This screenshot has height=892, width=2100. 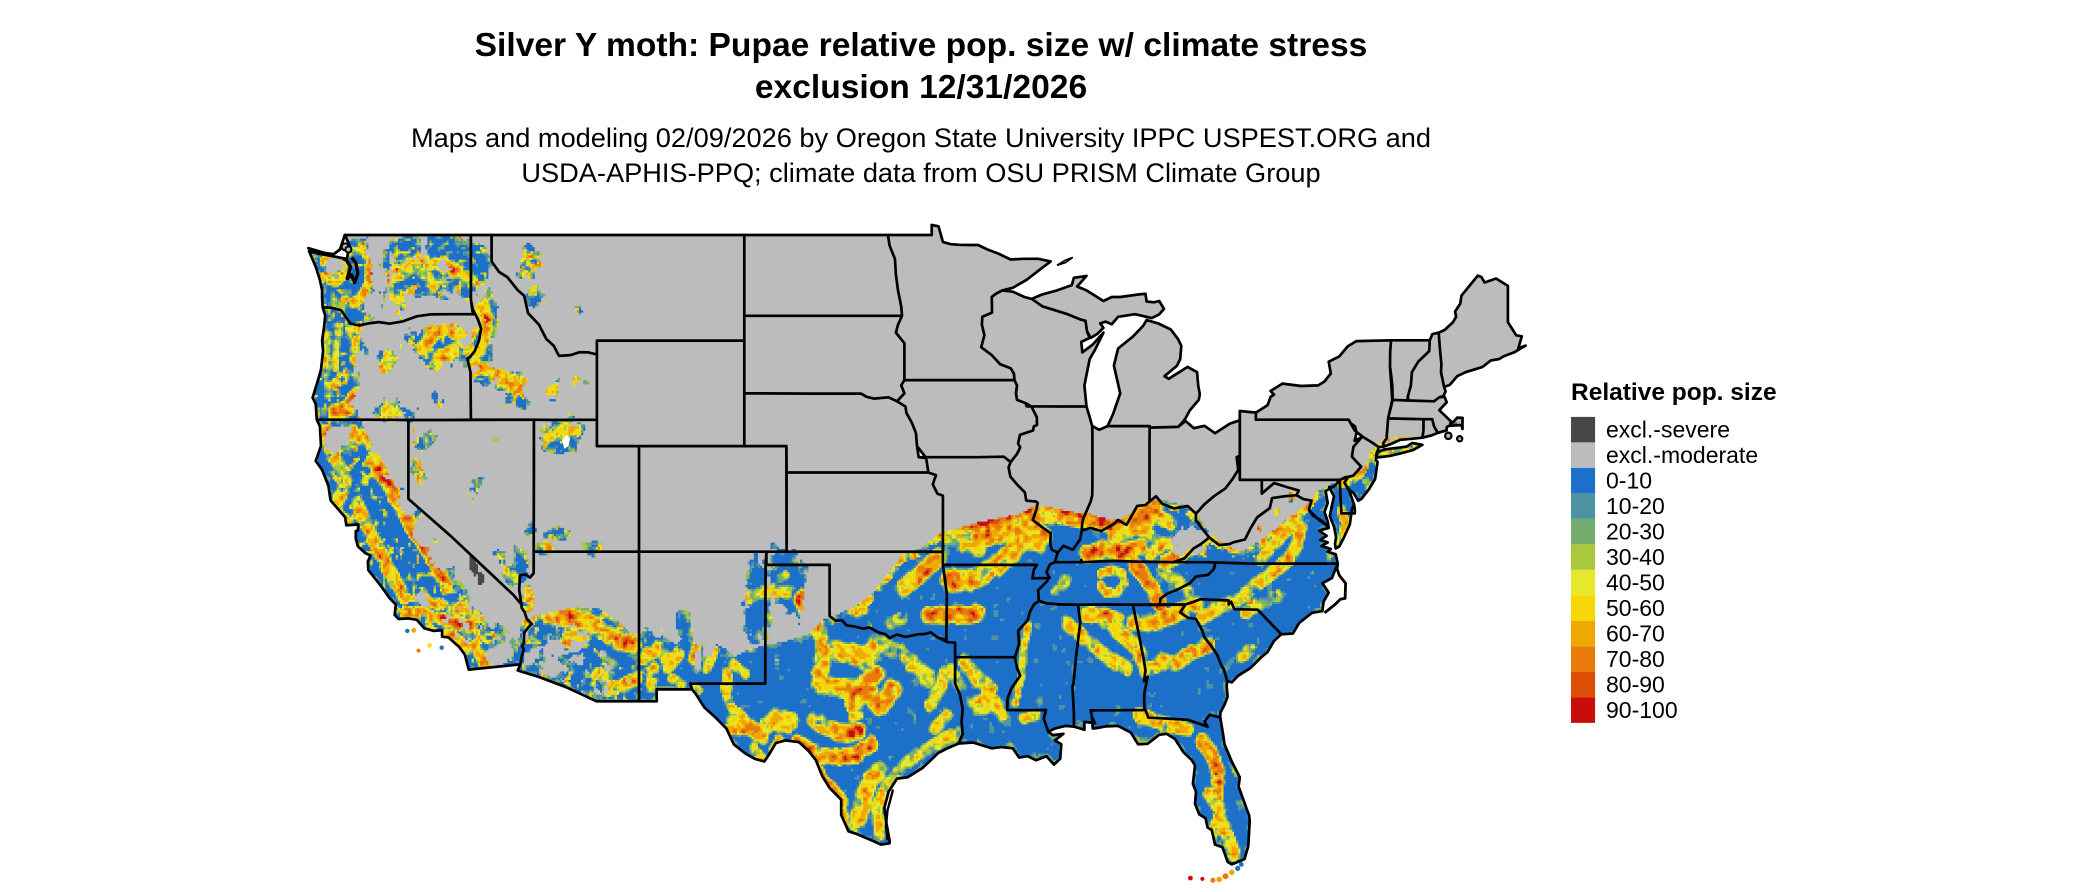 What do you see at coordinates (1635, 685) in the screenshot?
I see `svg-text: 80-90` at bounding box center [1635, 685].